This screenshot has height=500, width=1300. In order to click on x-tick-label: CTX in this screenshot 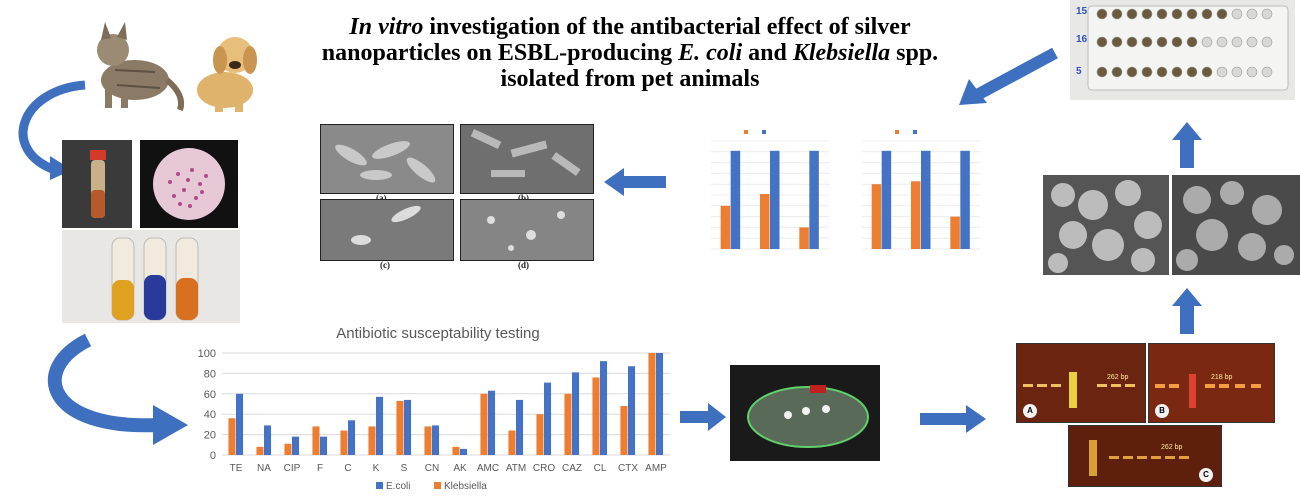, I will do `click(628, 468)`.